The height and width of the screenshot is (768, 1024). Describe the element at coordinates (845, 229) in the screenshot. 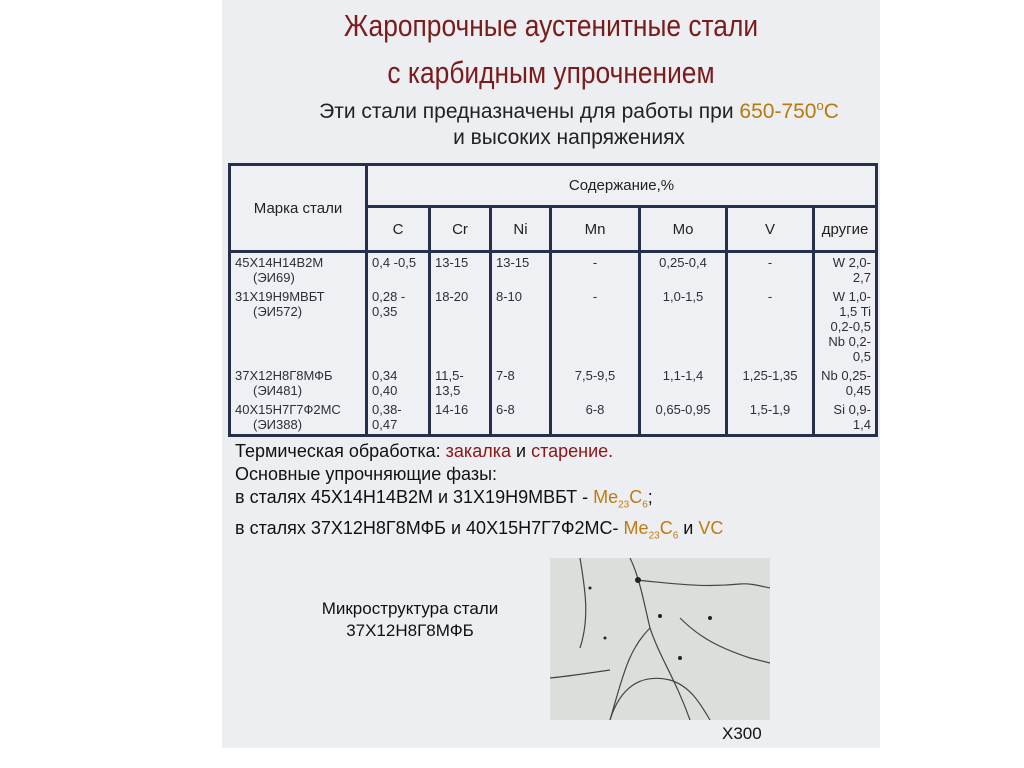

I see `col-header: другие` at that location.